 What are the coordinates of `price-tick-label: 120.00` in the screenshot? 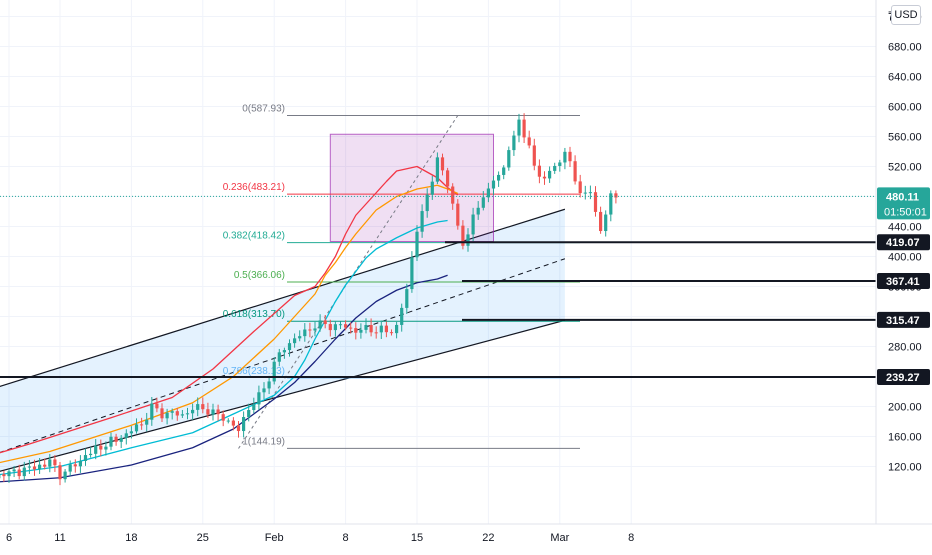 It's located at (905, 468).